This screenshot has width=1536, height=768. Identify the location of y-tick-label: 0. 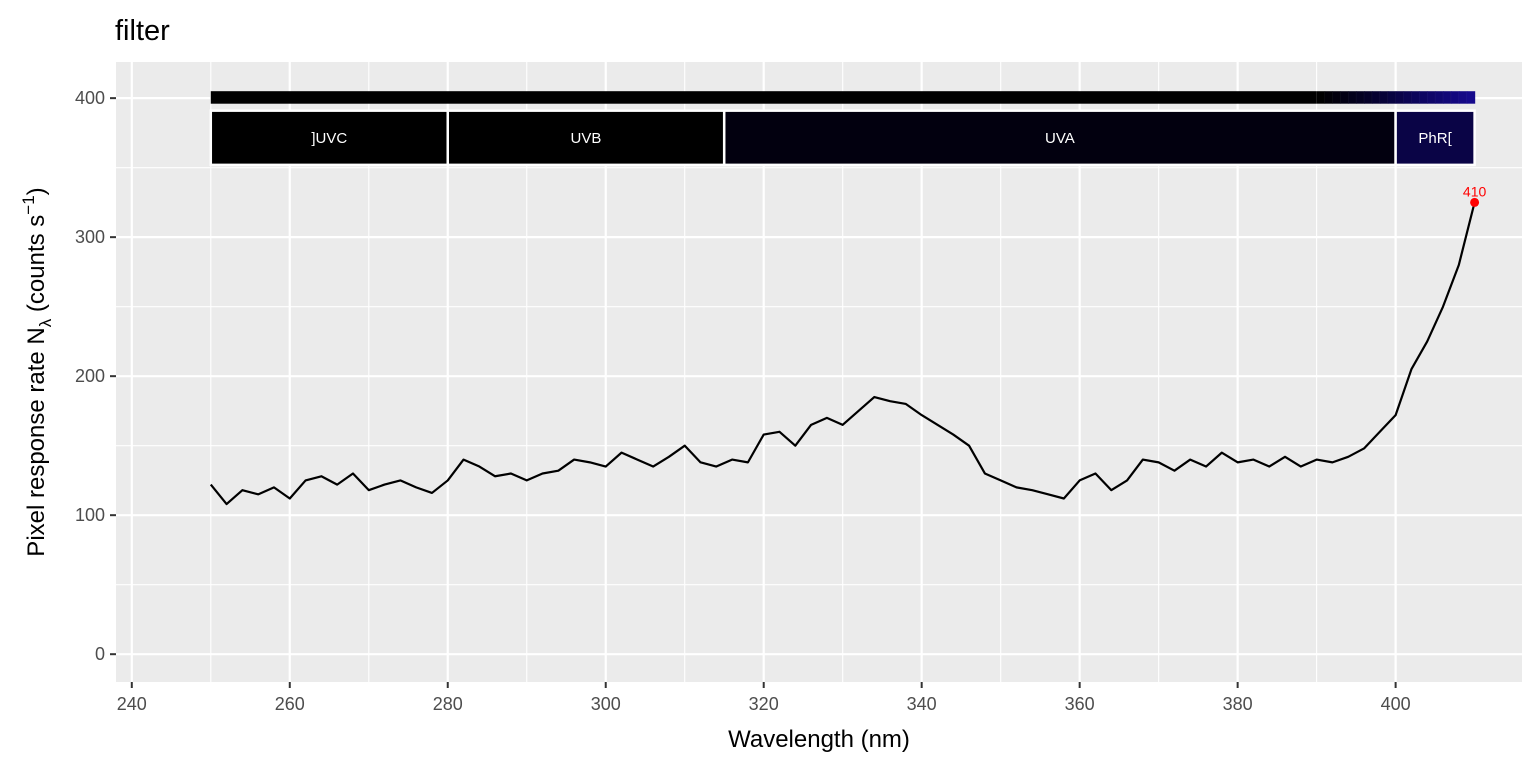
(100, 654).